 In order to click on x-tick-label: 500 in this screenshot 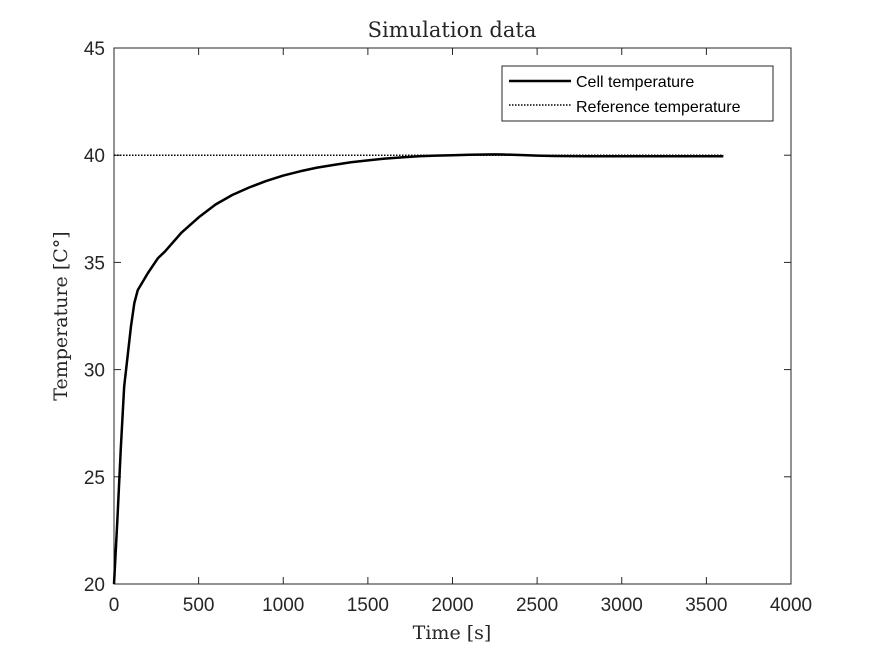, I will do `click(199, 605)`.